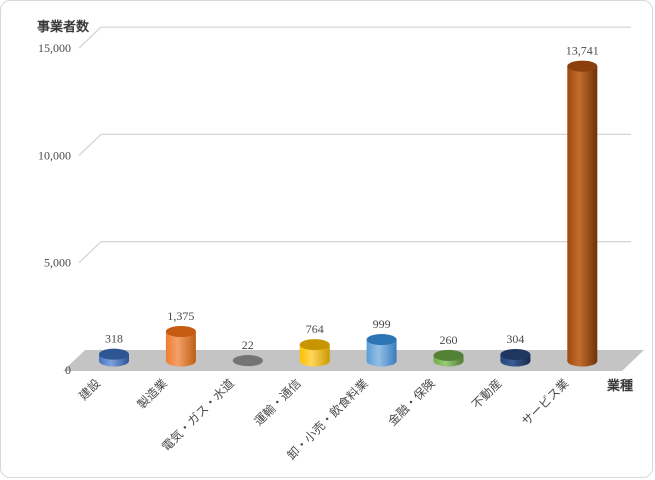 This screenshot has width=655, height=480. What do you see at coordinates (582, 51) in the screenshot?
I see `value-label: 13,741` at bounding box center [582, 51].